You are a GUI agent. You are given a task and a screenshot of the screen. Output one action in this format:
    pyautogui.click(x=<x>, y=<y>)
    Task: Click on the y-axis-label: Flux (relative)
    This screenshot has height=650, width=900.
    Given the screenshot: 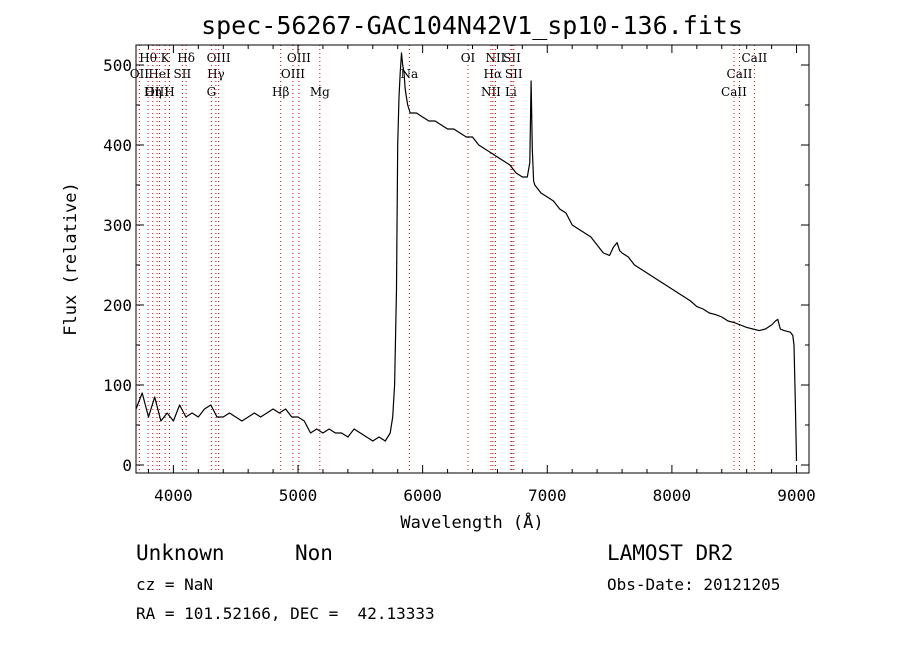 What is the action you would take?
    pyautogui.click(x=71, y=259)
    